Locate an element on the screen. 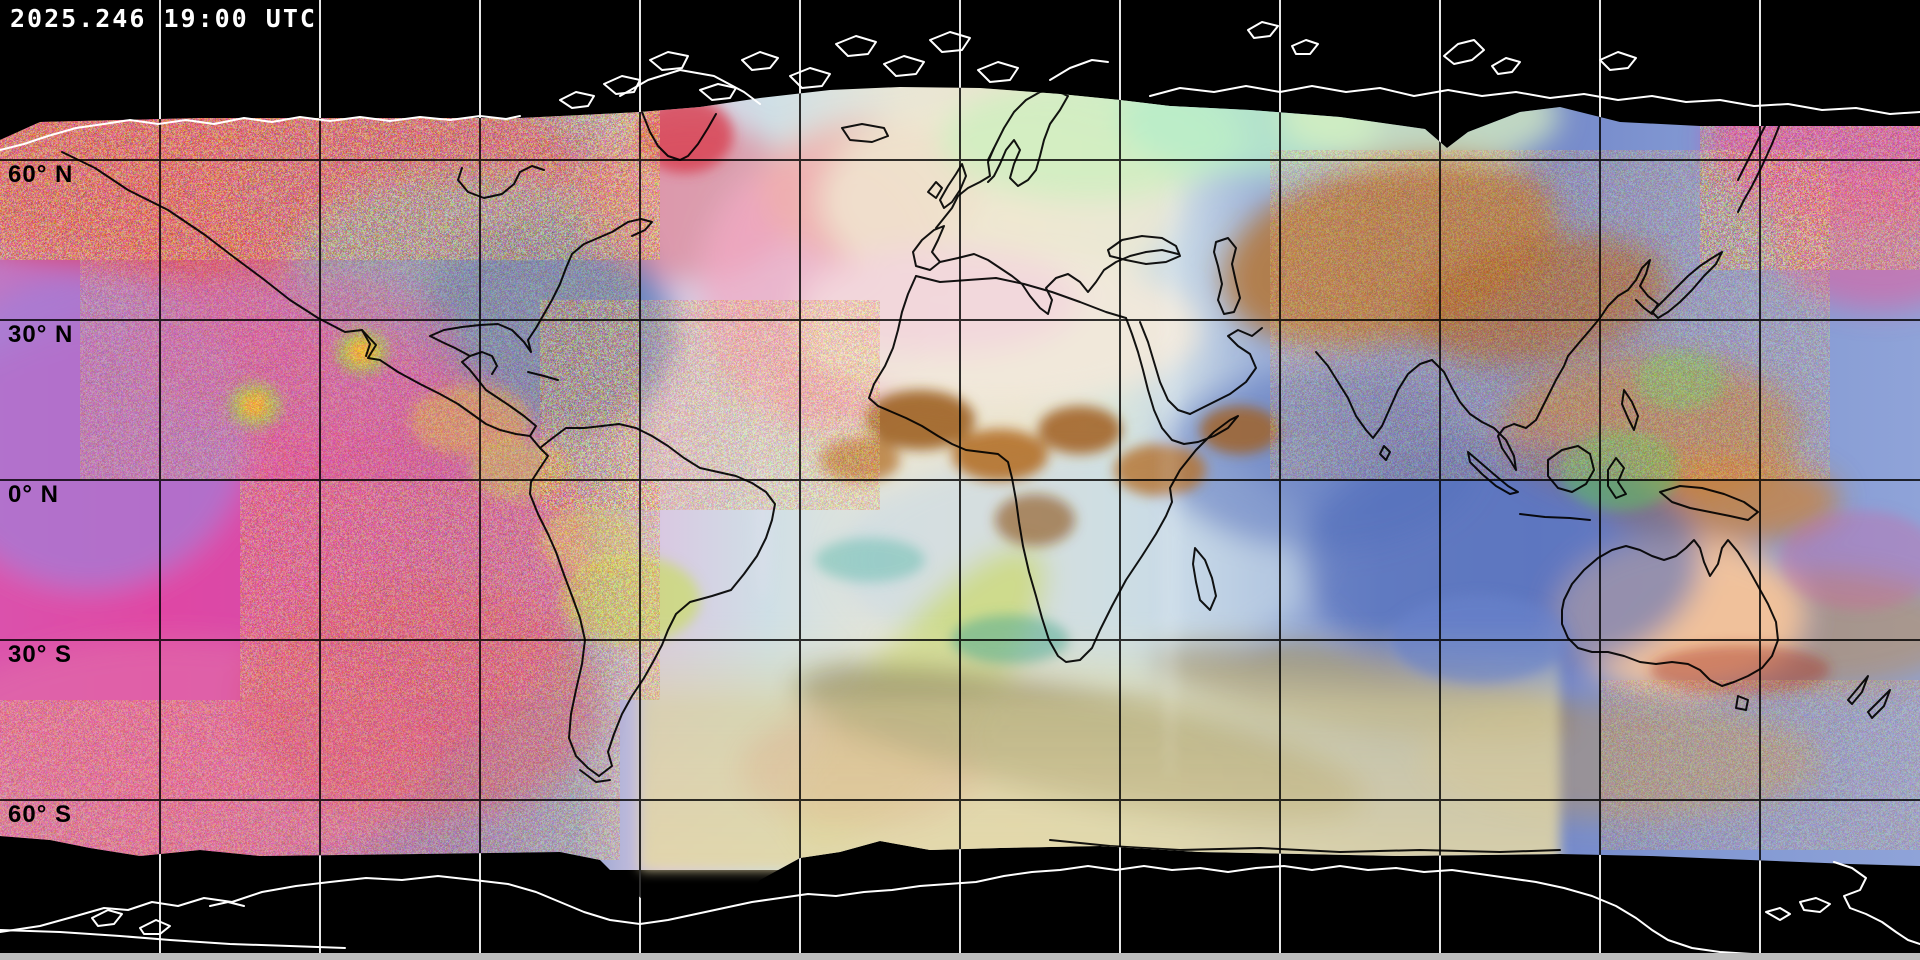 This screenshot has height=960, width=1920. antarctic-peninsula-coastline is located at coordinates (1876, 903).